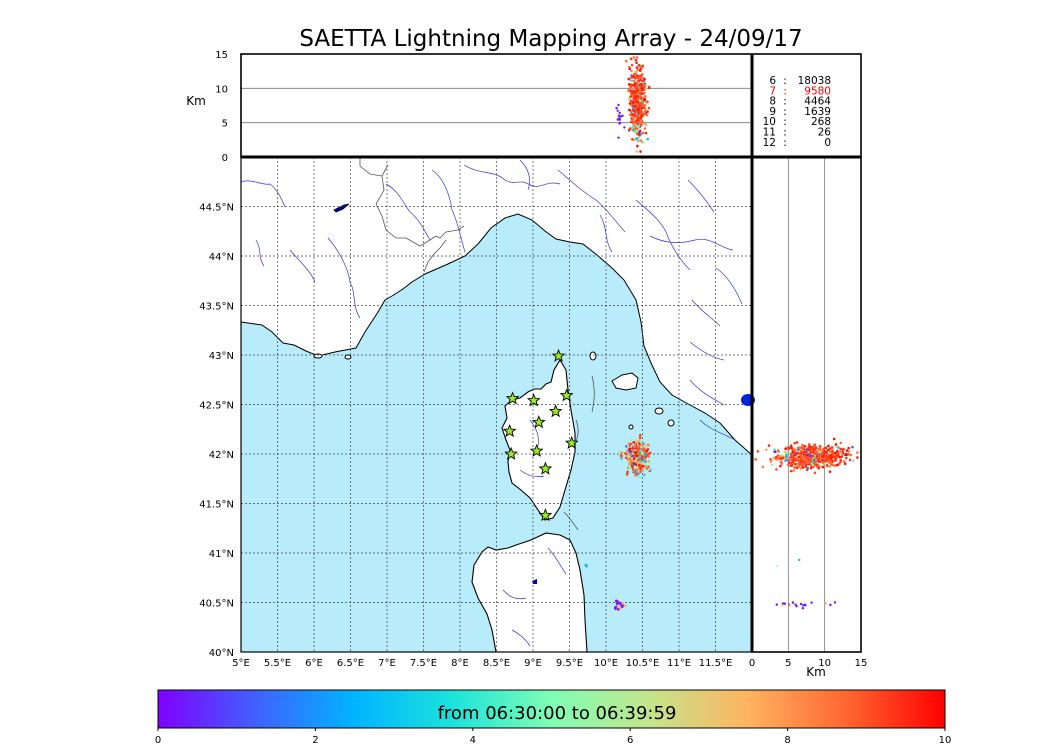 Image resolution: width=1050 pixels, height=750 pixels. Describe the element at coordinates (551, 709) in the screenshot. I see `colorbar-gradient` at that location.